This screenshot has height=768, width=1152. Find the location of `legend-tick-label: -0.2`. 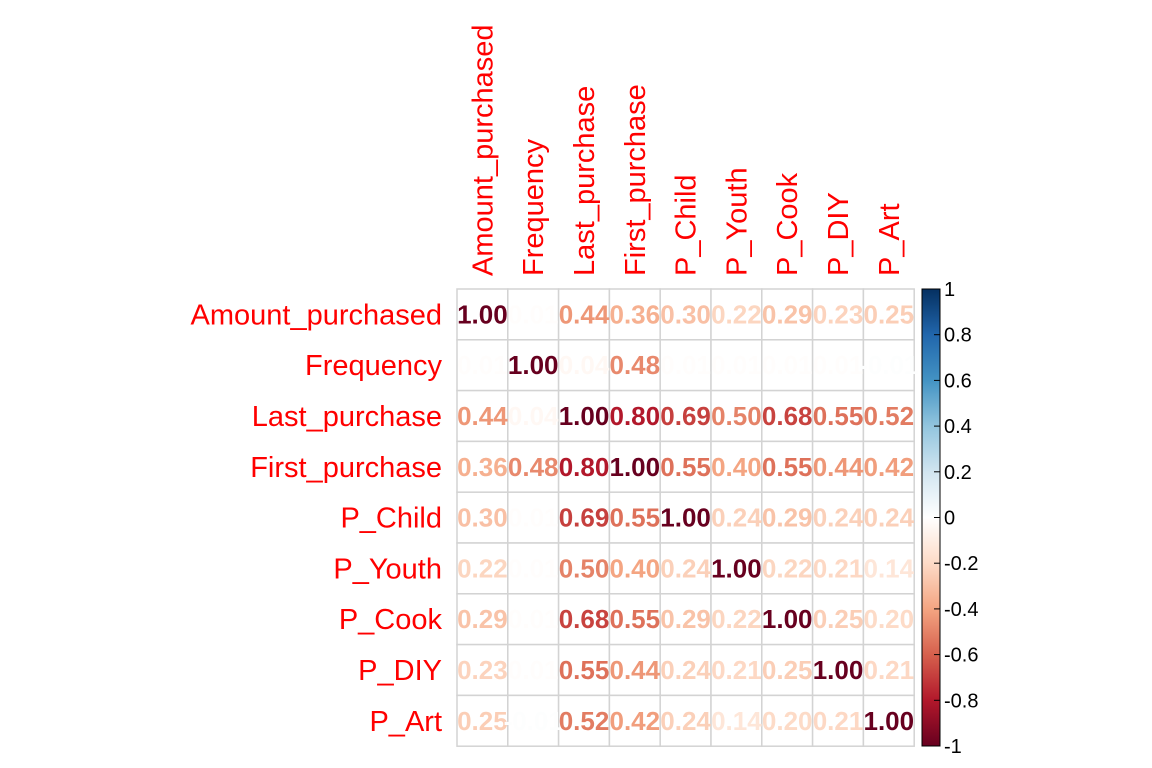

legend-tick-label: -0.2 is located at coordinates (961, 564).